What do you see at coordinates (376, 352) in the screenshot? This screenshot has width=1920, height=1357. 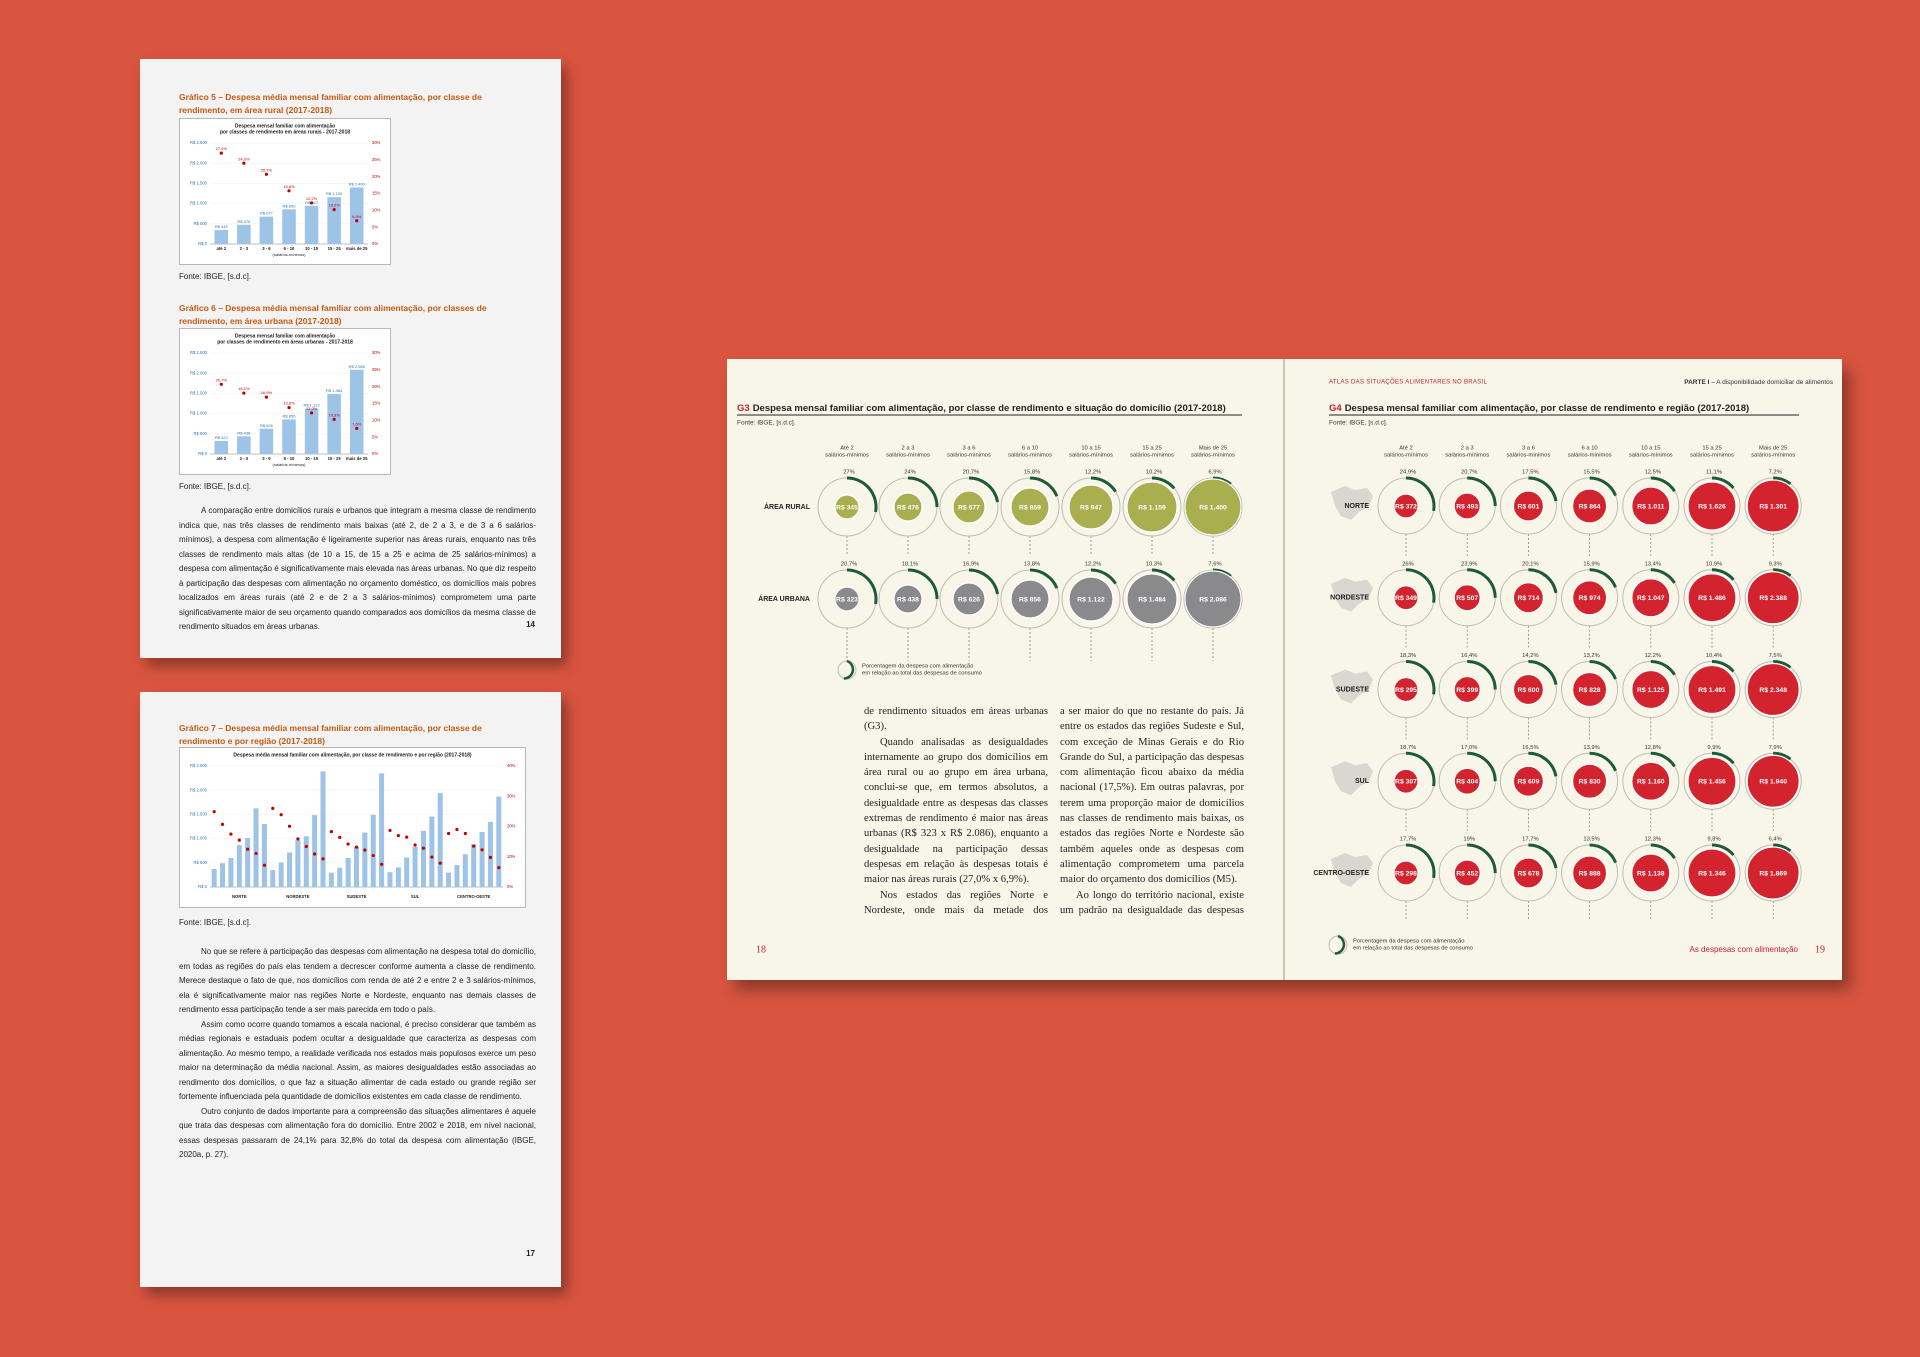 I see `y2-tick-label: 30%` at bounding box center [376, 352].